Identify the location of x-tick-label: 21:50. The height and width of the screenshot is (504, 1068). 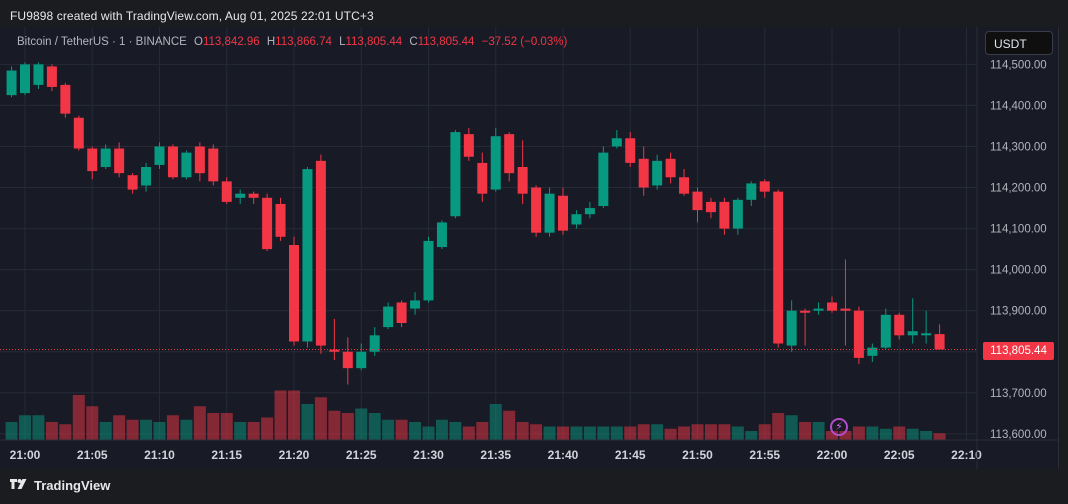
(697, 455).